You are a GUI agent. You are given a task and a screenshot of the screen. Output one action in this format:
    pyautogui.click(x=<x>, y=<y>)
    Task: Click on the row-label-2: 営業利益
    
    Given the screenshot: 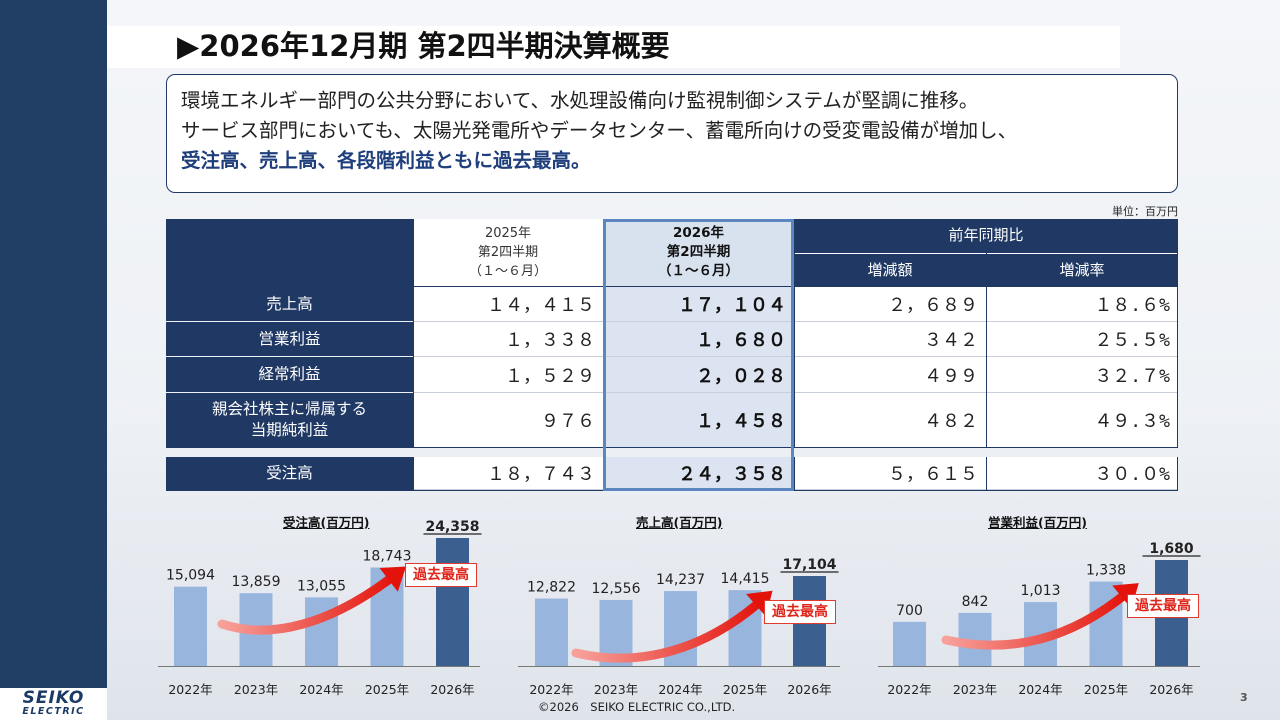 What is the action you would take?
    pyautogui.click(x=289, y=339)
    